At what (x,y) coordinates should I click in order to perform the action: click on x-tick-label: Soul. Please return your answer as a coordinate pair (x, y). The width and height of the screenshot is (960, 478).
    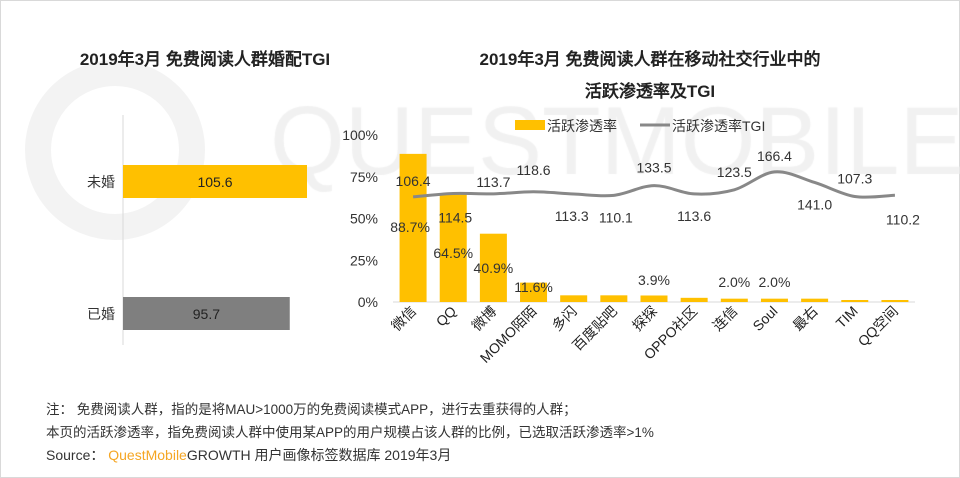
    Looking at the image, I should click on (764, 318).